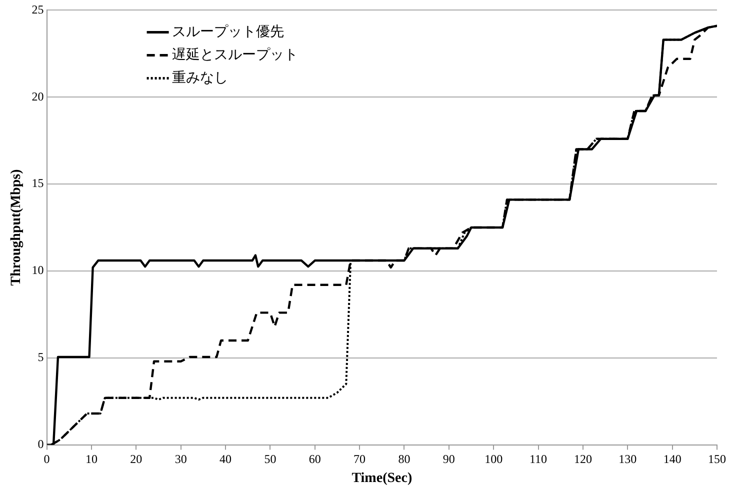 This screenshot has height=487, width=737. Describe the element at coordinates (38, 96) in the screenshot. I see `y-tick-label: 20` at that location.